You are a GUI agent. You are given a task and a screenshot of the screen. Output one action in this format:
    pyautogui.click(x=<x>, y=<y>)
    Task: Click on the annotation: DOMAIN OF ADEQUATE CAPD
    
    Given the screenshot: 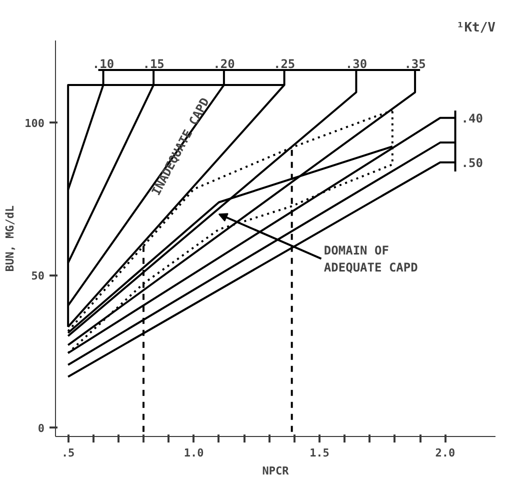 What is the action you would take?
    pyautogui.click(x=371, y=259)
    